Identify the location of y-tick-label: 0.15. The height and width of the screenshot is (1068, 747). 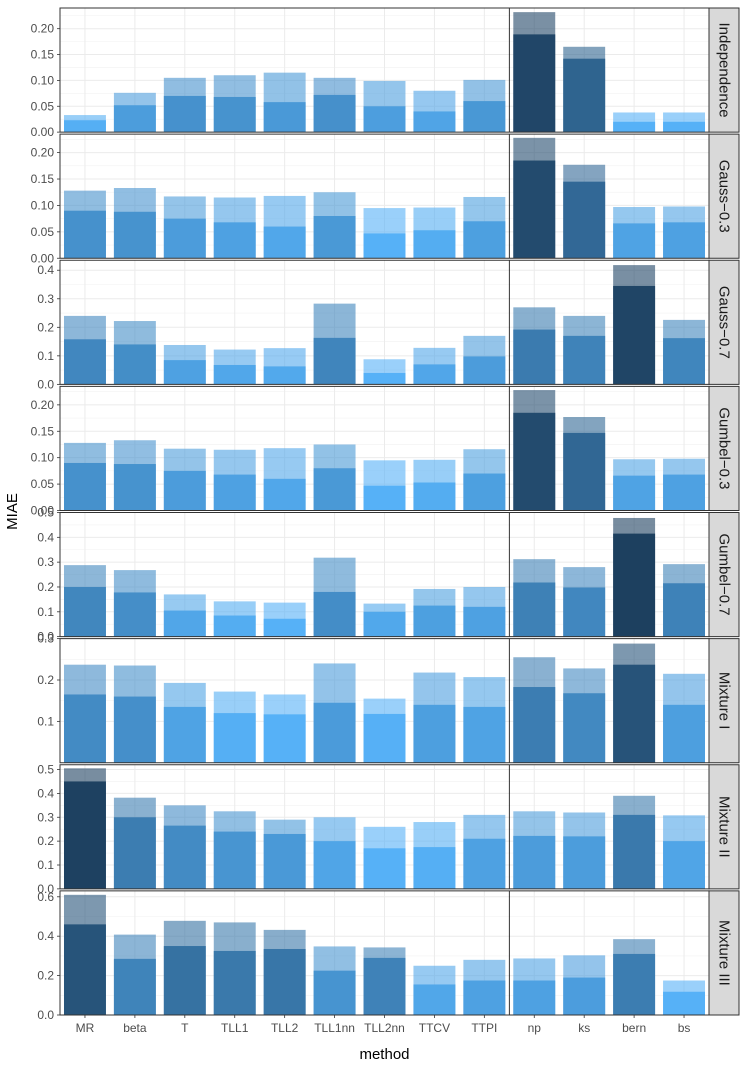
(43, 179).